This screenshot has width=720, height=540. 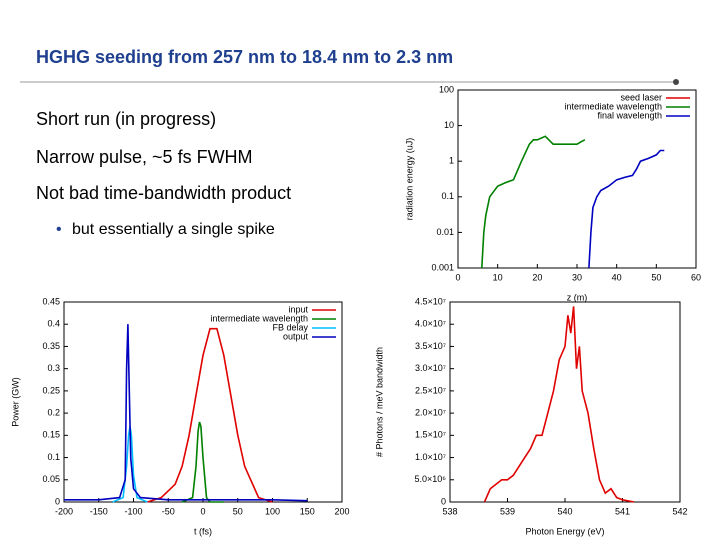 What do you see at coordinates (272, 511) in the screenshot?
I see `x-tick-label: 100` at bounding box center [272, 511].